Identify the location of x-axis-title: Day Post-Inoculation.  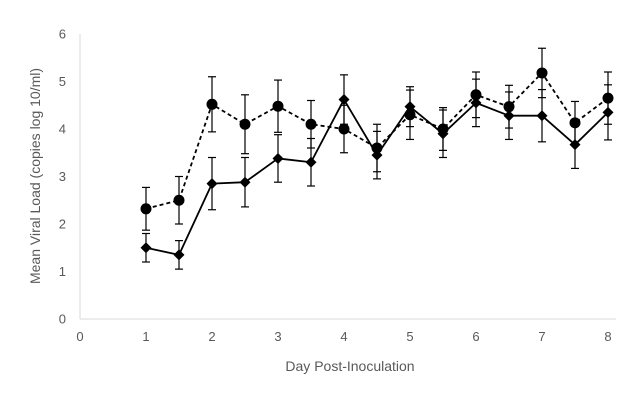
(349, 366).